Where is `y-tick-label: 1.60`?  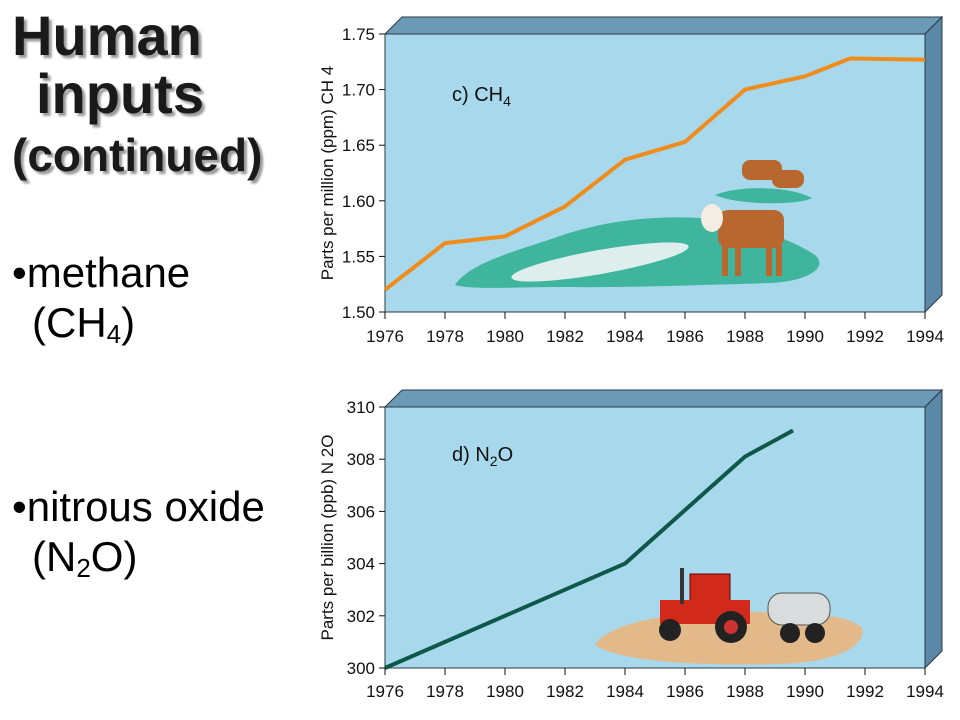 y-tick-label: 1.60 is located at coordinates (358, 201).